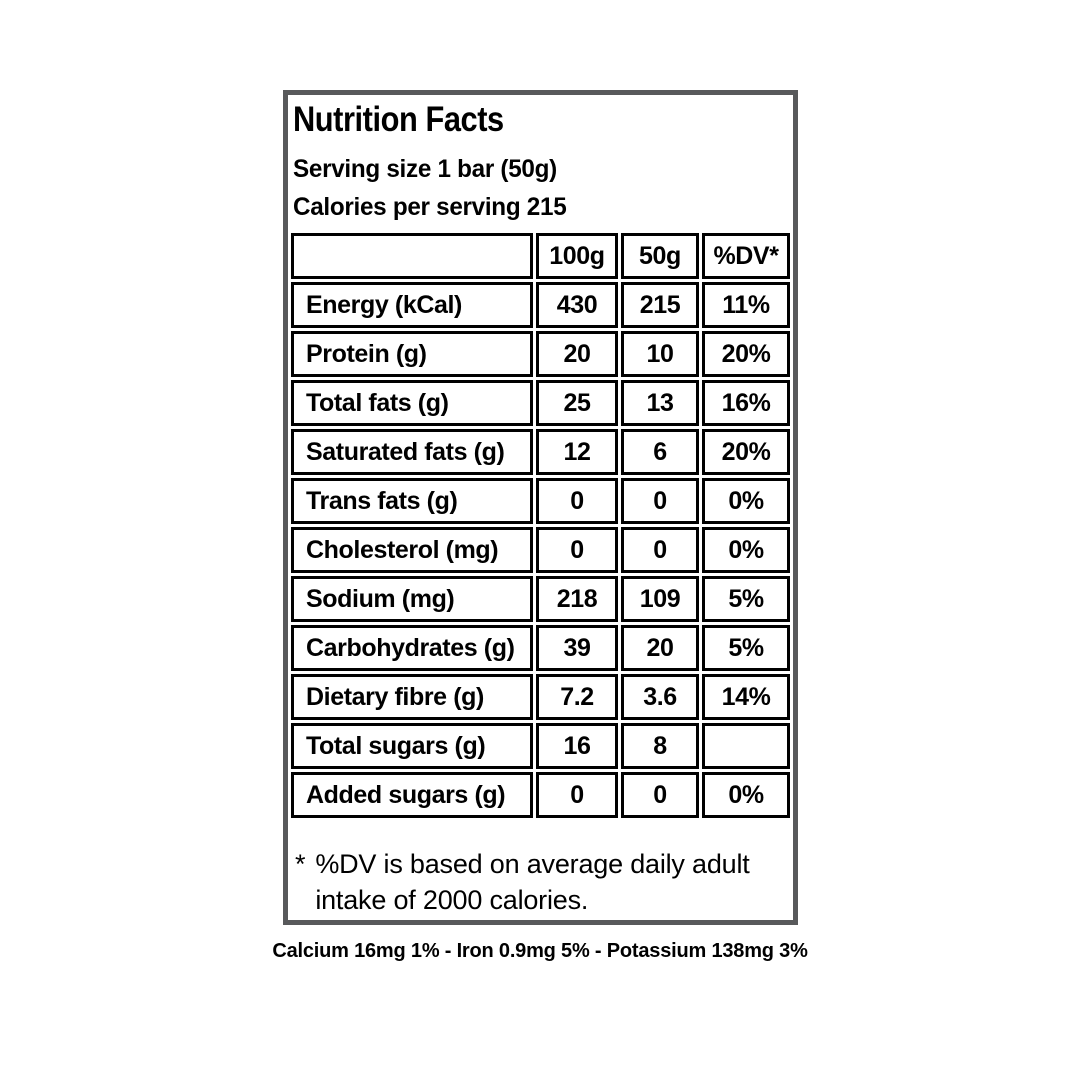  What do you see at coordinates (412, 795) in the screenshot?
I see `row-label: Added sugars (g)` at bounding box center [412, 795].